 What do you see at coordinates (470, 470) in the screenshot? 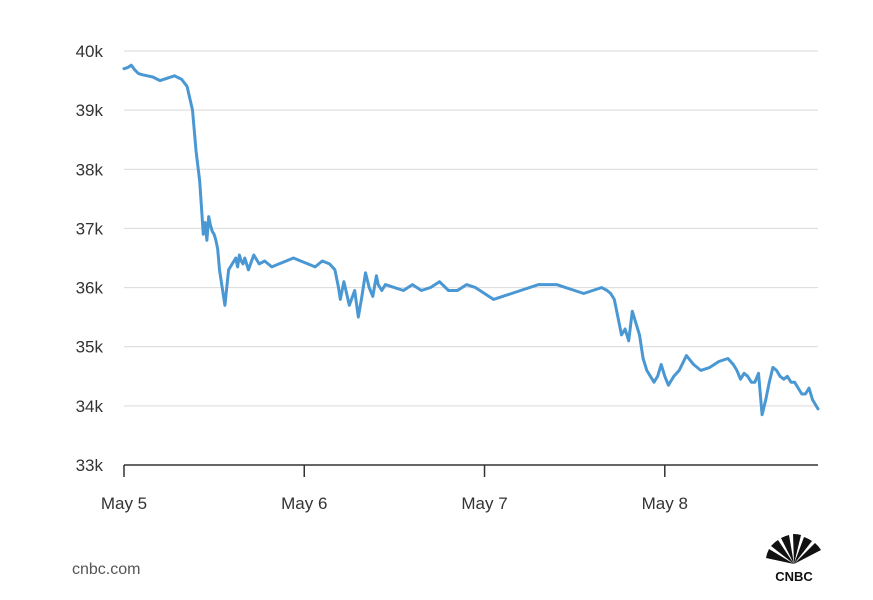
I see `x-axis` at bounding box center [470, 470].